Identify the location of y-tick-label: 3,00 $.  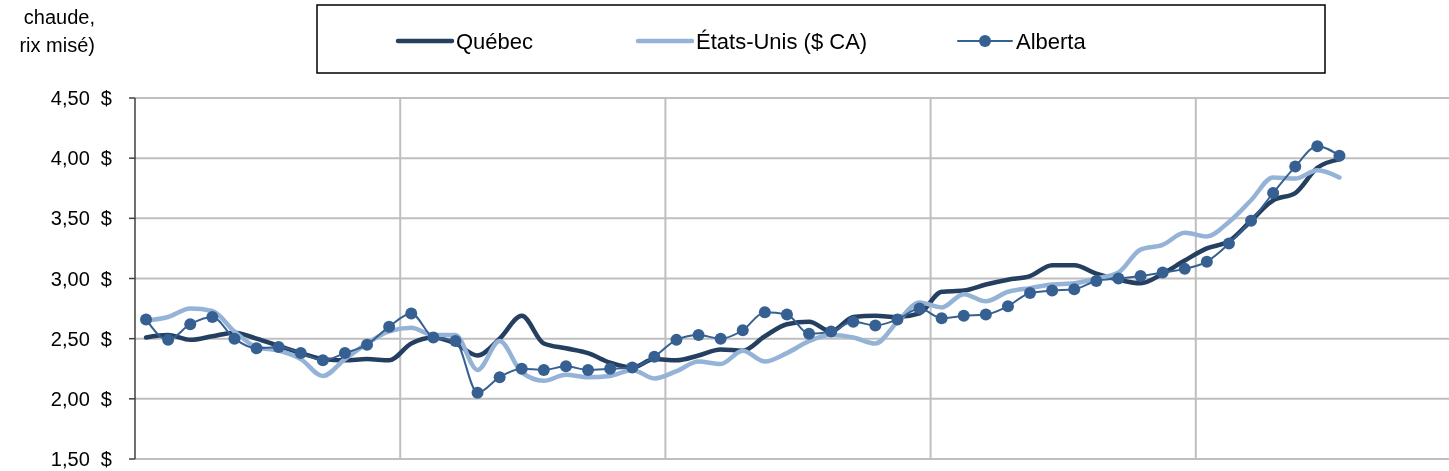
(81, 278).